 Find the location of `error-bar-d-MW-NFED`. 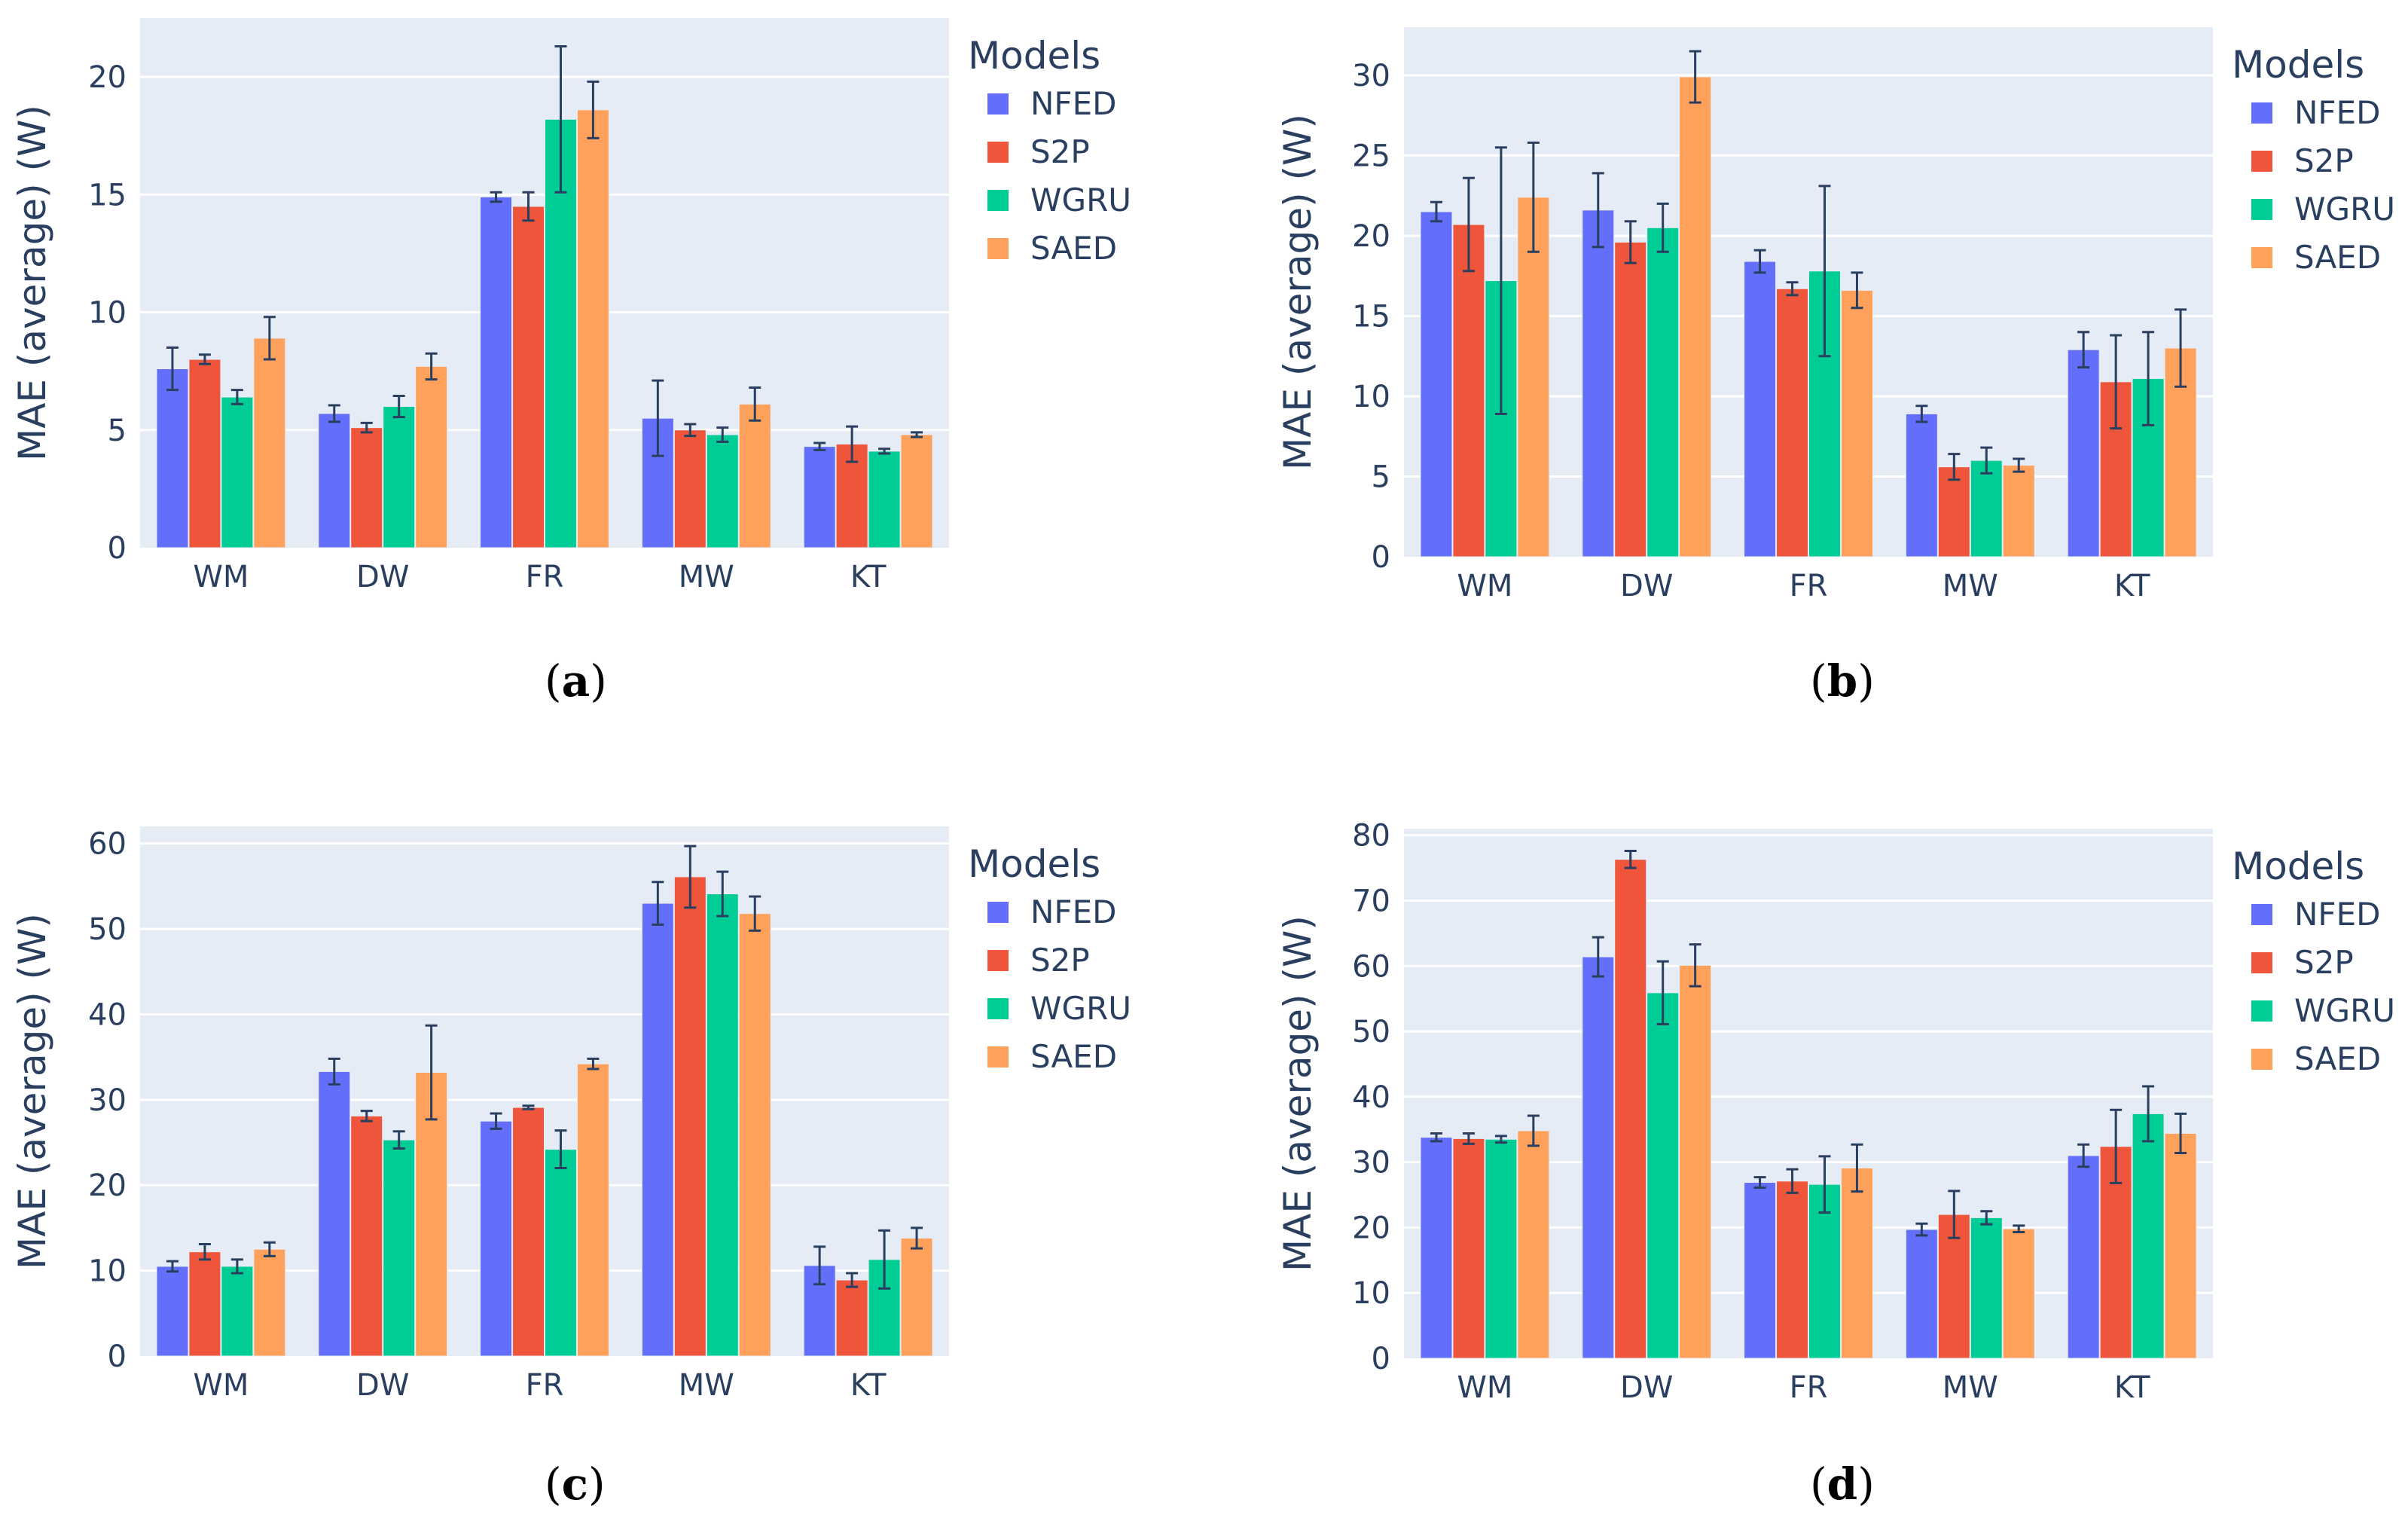

error-bar-d-MW-NFED is located at coordinates (1921, 1229).